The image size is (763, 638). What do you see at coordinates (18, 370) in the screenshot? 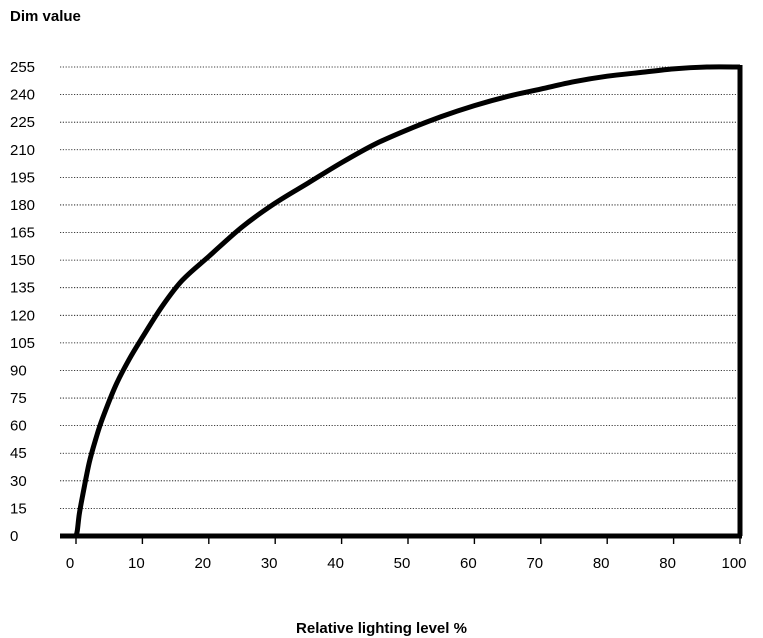
I see `y-tick-label-90: 90` at bounding box center [18, 370].